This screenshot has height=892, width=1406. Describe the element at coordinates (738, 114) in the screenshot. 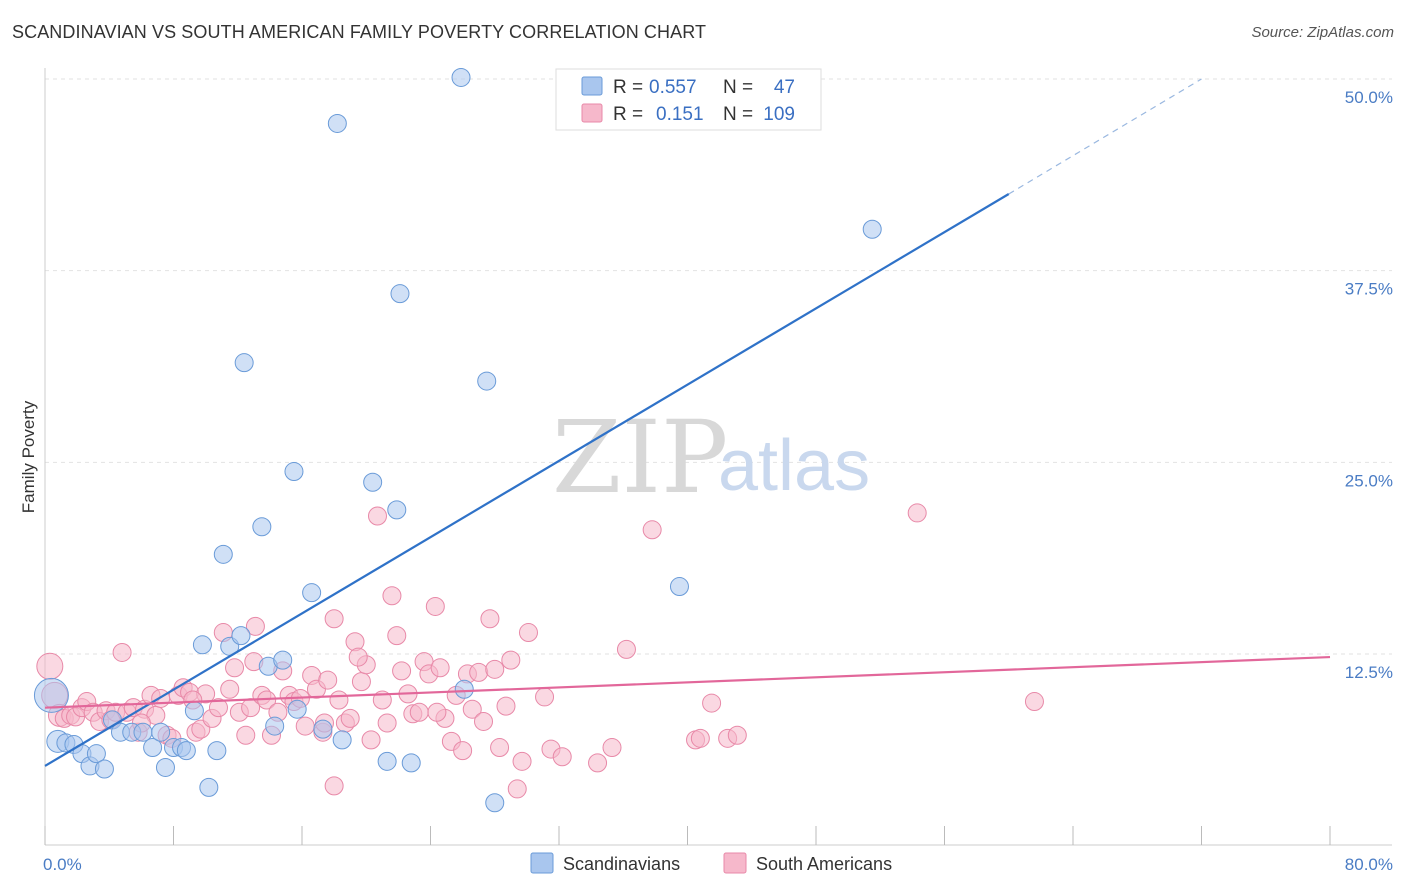

I see `legend-n-label-2: N =` at that location.